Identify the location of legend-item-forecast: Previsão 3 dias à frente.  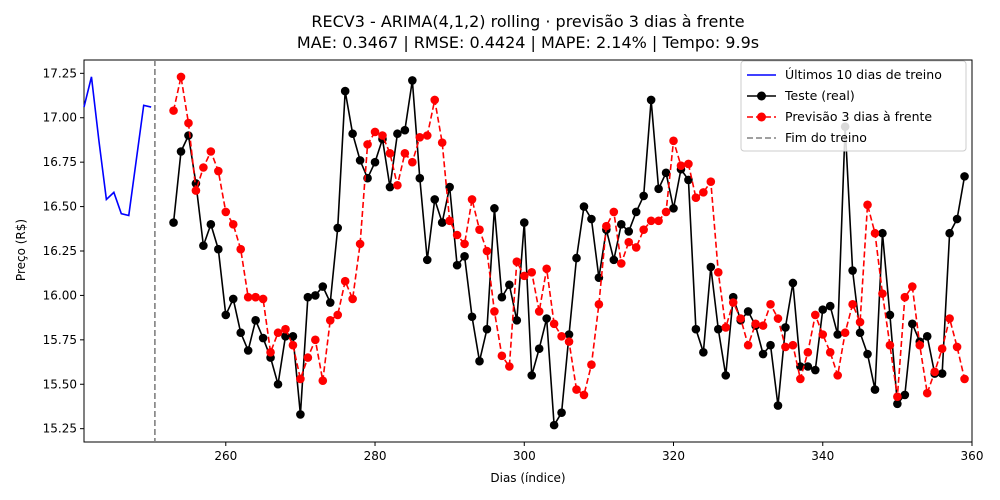
(839, 116).